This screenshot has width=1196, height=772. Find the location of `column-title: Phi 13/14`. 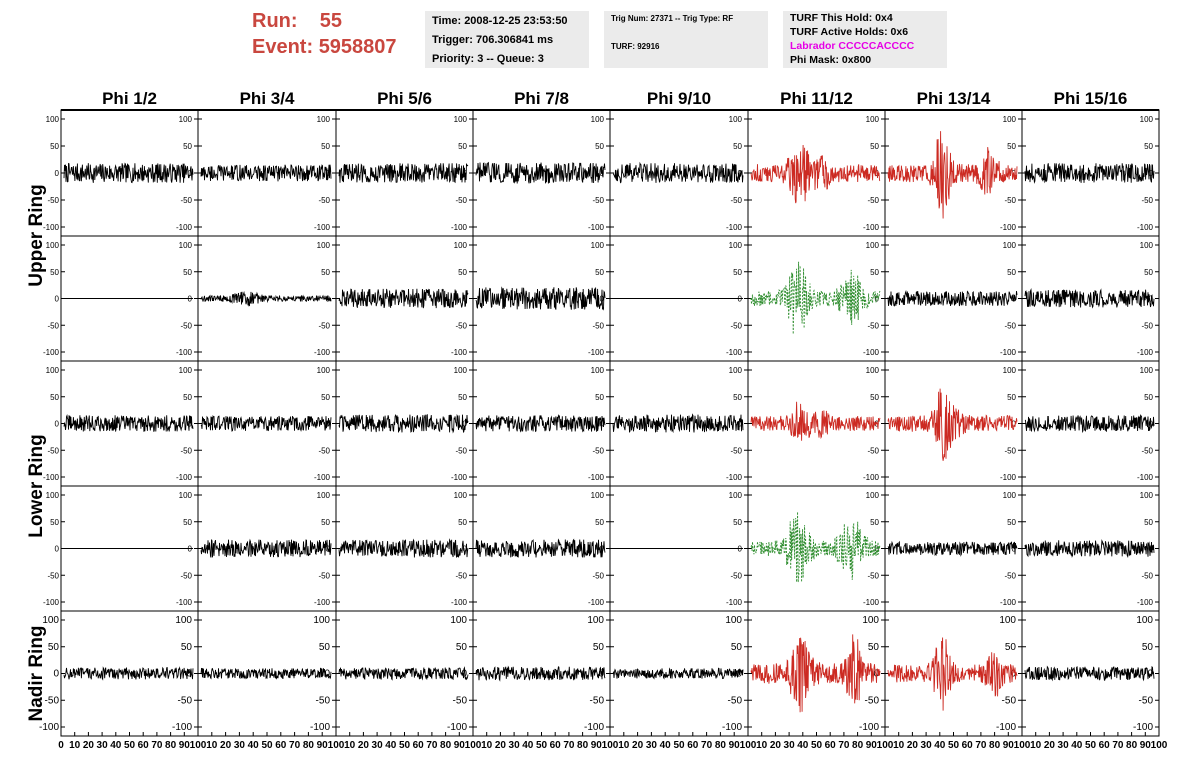

column-title: Phi 13/14 is located at coordinates (954, 98).